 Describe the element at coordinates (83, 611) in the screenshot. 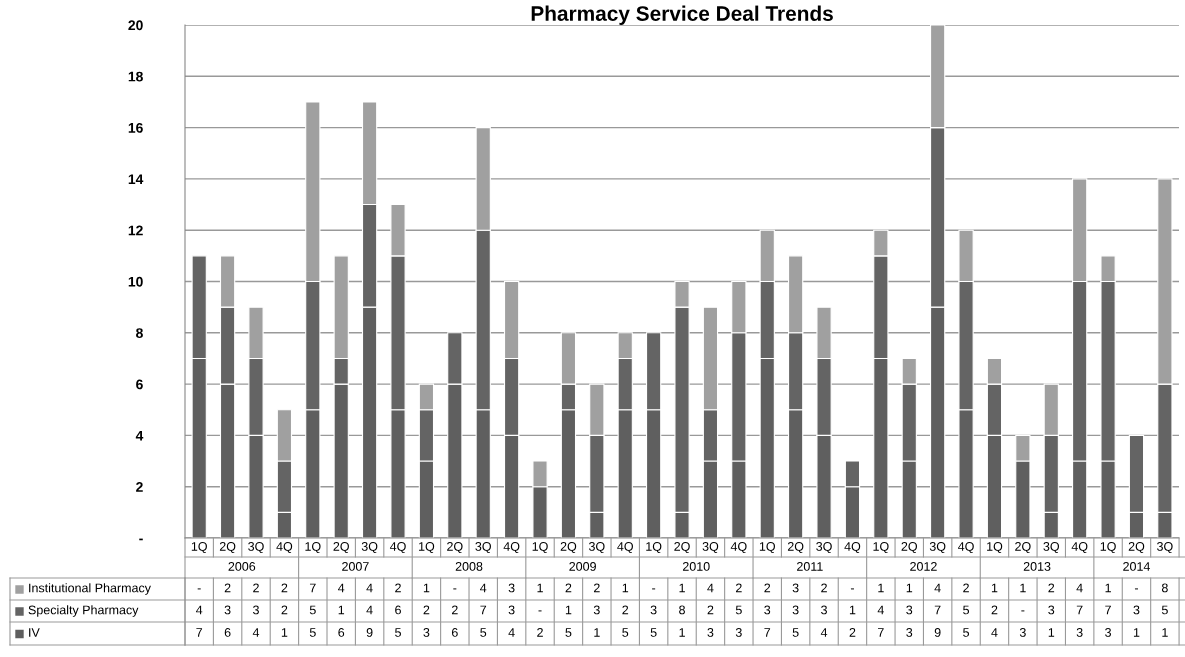

I see `legend-label: Specialty Pharmacy` at that location.